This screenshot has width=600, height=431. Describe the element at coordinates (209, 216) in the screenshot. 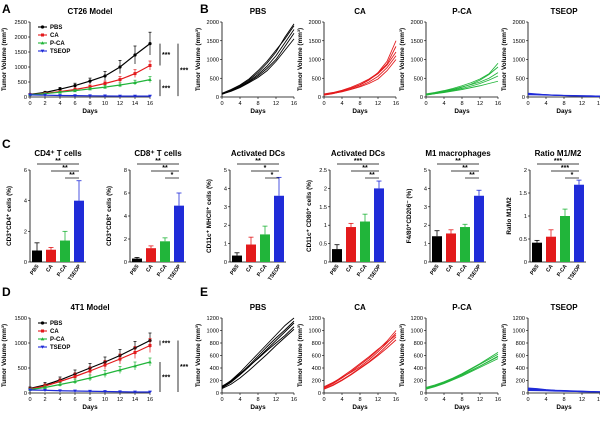

I see `y-axis-label: CD11c⁺ MHCII⁺ cells (%)` at that location.